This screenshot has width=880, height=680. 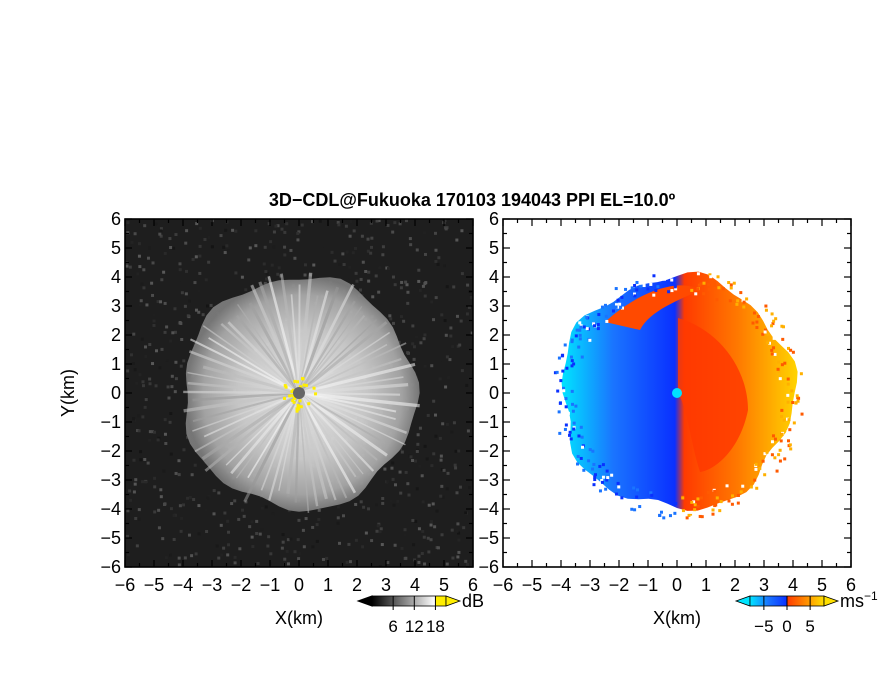 What do you see at coordinates (677, 618) in the screenshot?
I see `velocity-x-axis-label: X(km)` at bounding box center [677, 618].